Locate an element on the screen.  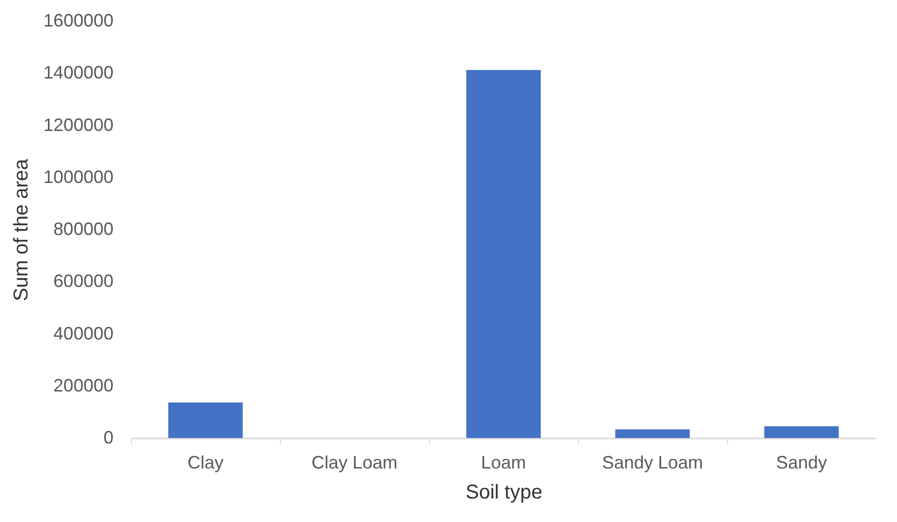
y-tick-label: 200000 is located at coordinates (83, 385).